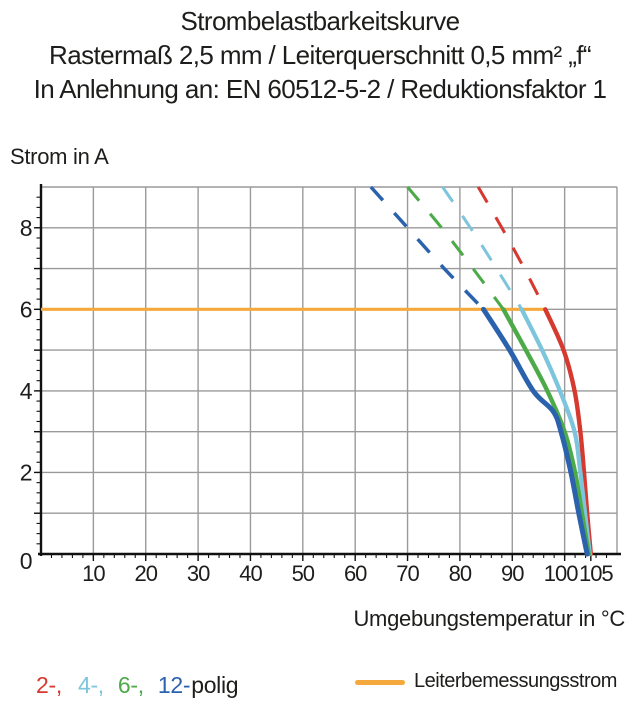  What do you see at coordinates (93, 573) in the screenshot?
I see `x-tick-label: 10` at bounding box center [93, 573].